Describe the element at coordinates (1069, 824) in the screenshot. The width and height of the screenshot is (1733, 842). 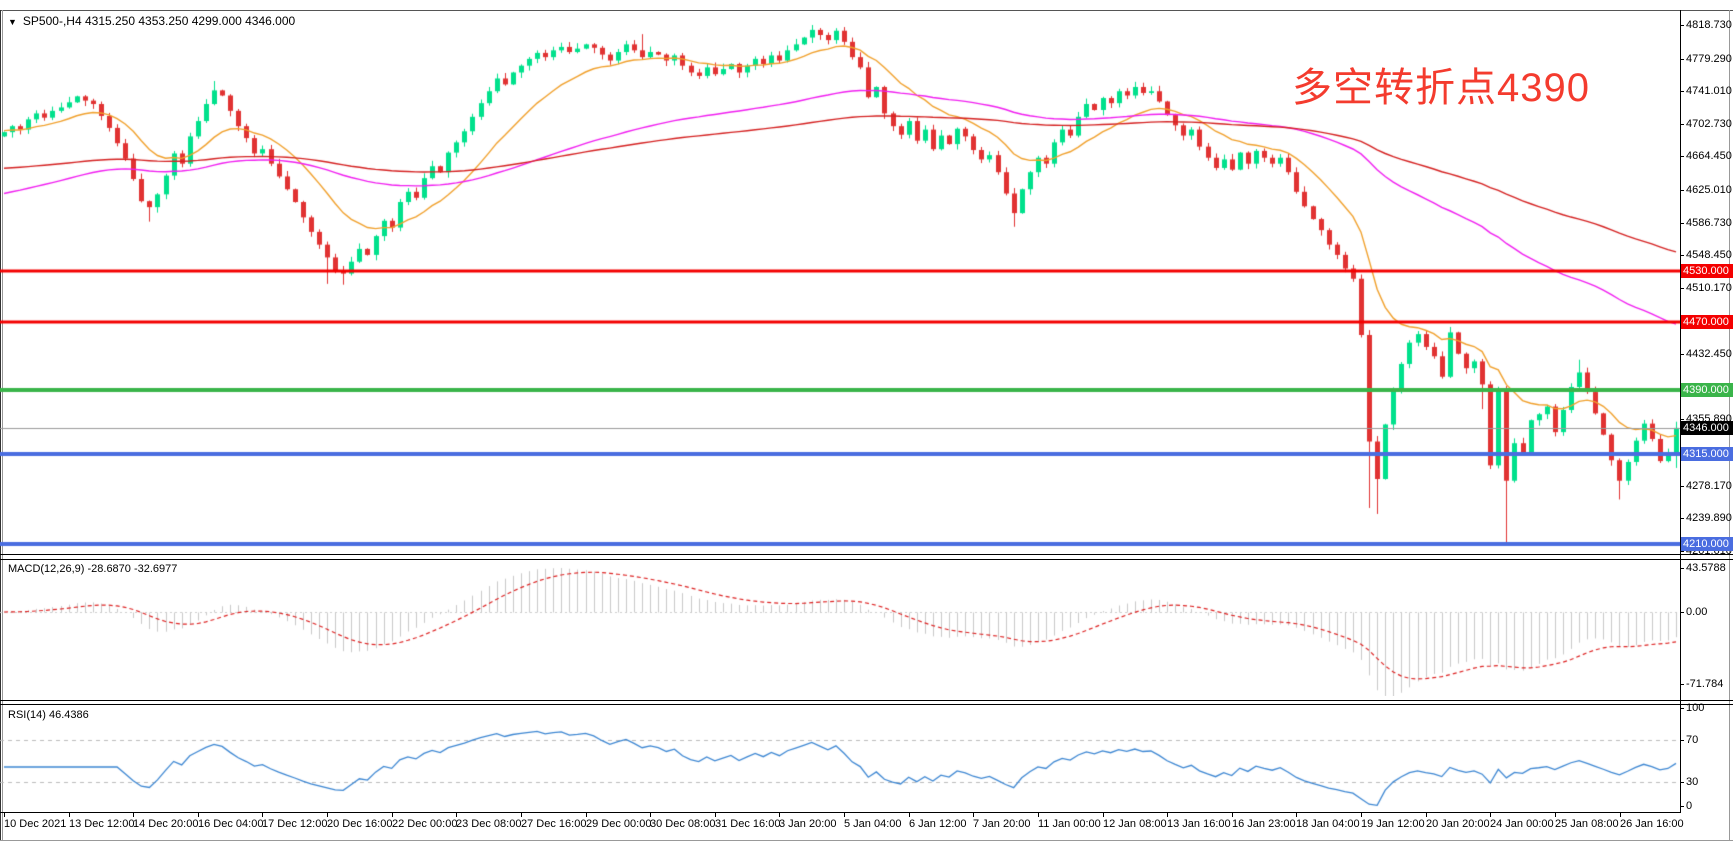
I see `time-axis-label: 11 Jan 00:00` at that location.